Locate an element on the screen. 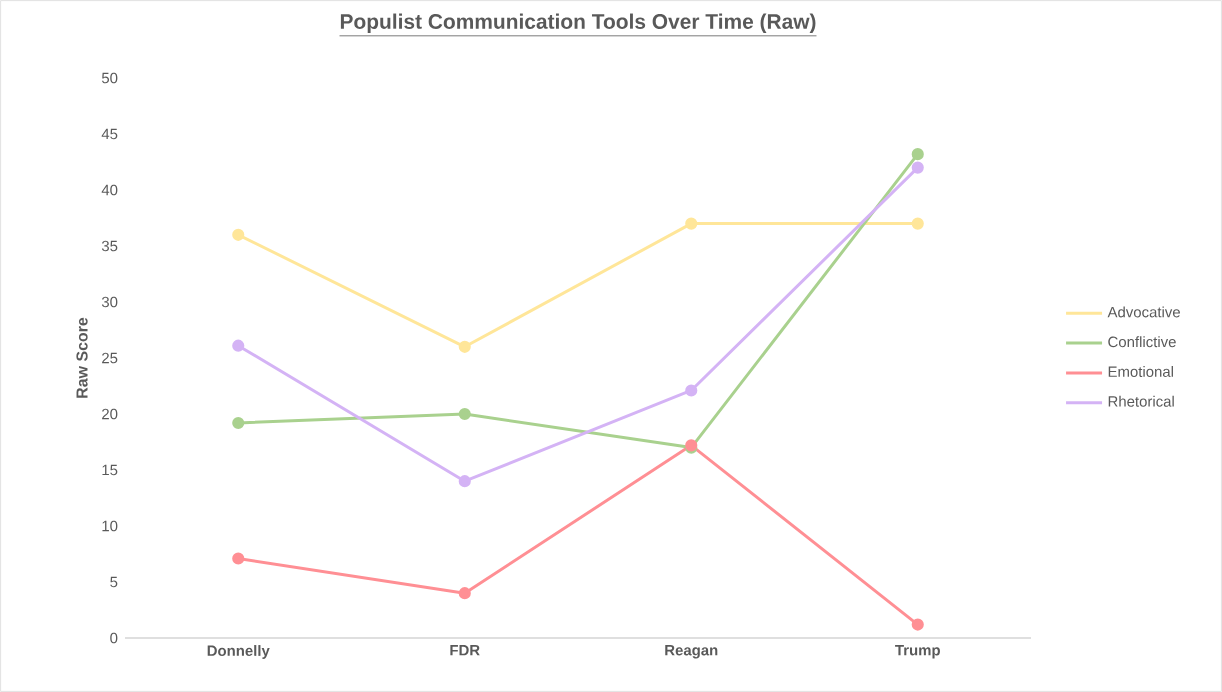 Image resolution: width=1222 pixels, height=692 pixels. legend-label: Emotional is located at coordinates (1140, 371).